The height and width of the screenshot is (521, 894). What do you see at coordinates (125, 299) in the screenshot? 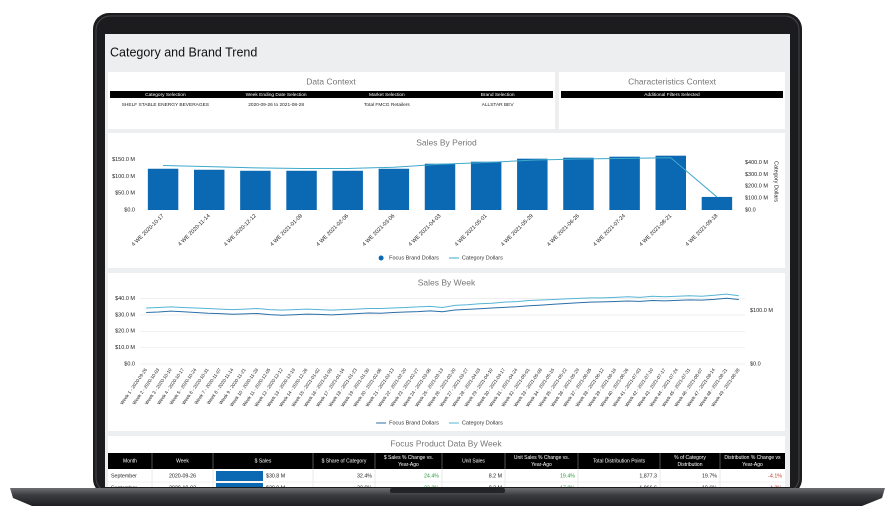
I see `y-tick-label: $40.0 M` at bounding box center [125, 299].